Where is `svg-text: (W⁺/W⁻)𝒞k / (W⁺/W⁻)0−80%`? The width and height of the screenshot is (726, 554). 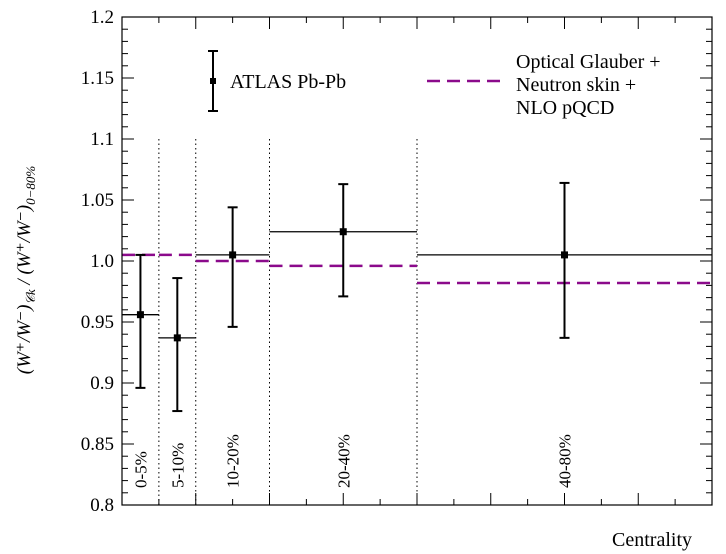 svg-text: (W⁺/W⁻)𝒞k / (W⁺/W⁻)0−80% is located at coordinates (26, 270).